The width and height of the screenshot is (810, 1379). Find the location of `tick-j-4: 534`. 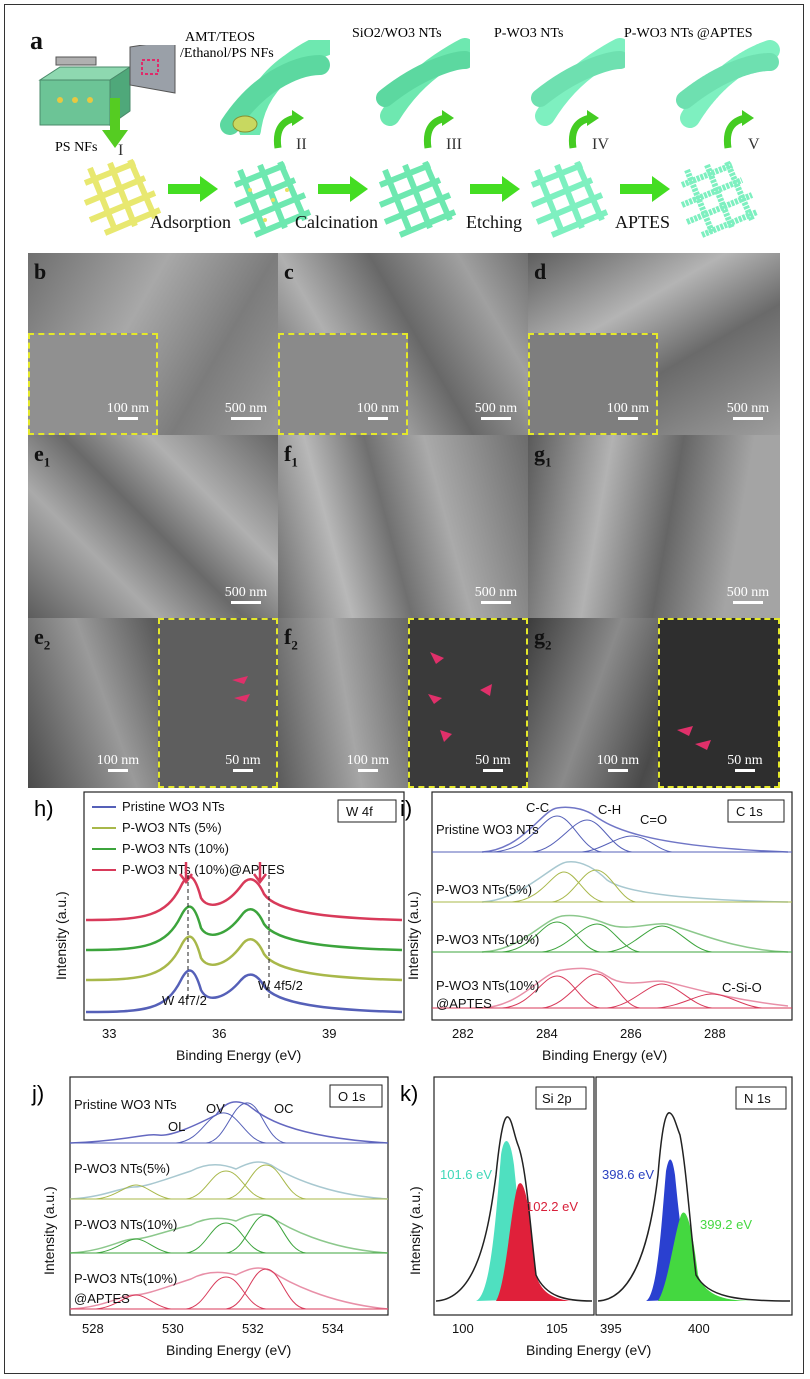

tick-j-4: 534 is located at coordinates (333, 1328).